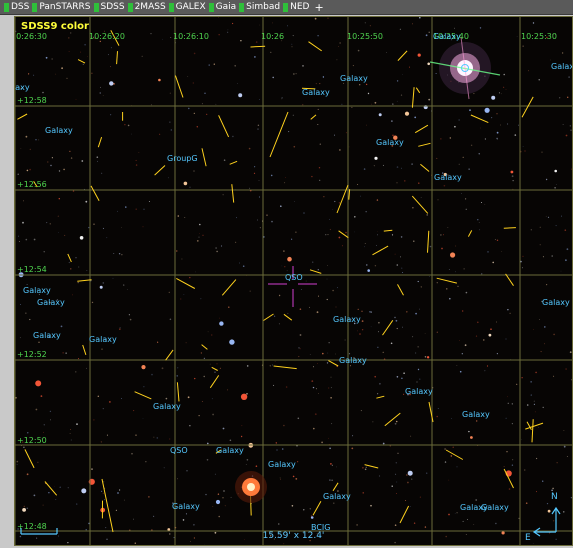 The image size is (573, 548). I want to click on survey-button-ned: NED, so click(296, 7).